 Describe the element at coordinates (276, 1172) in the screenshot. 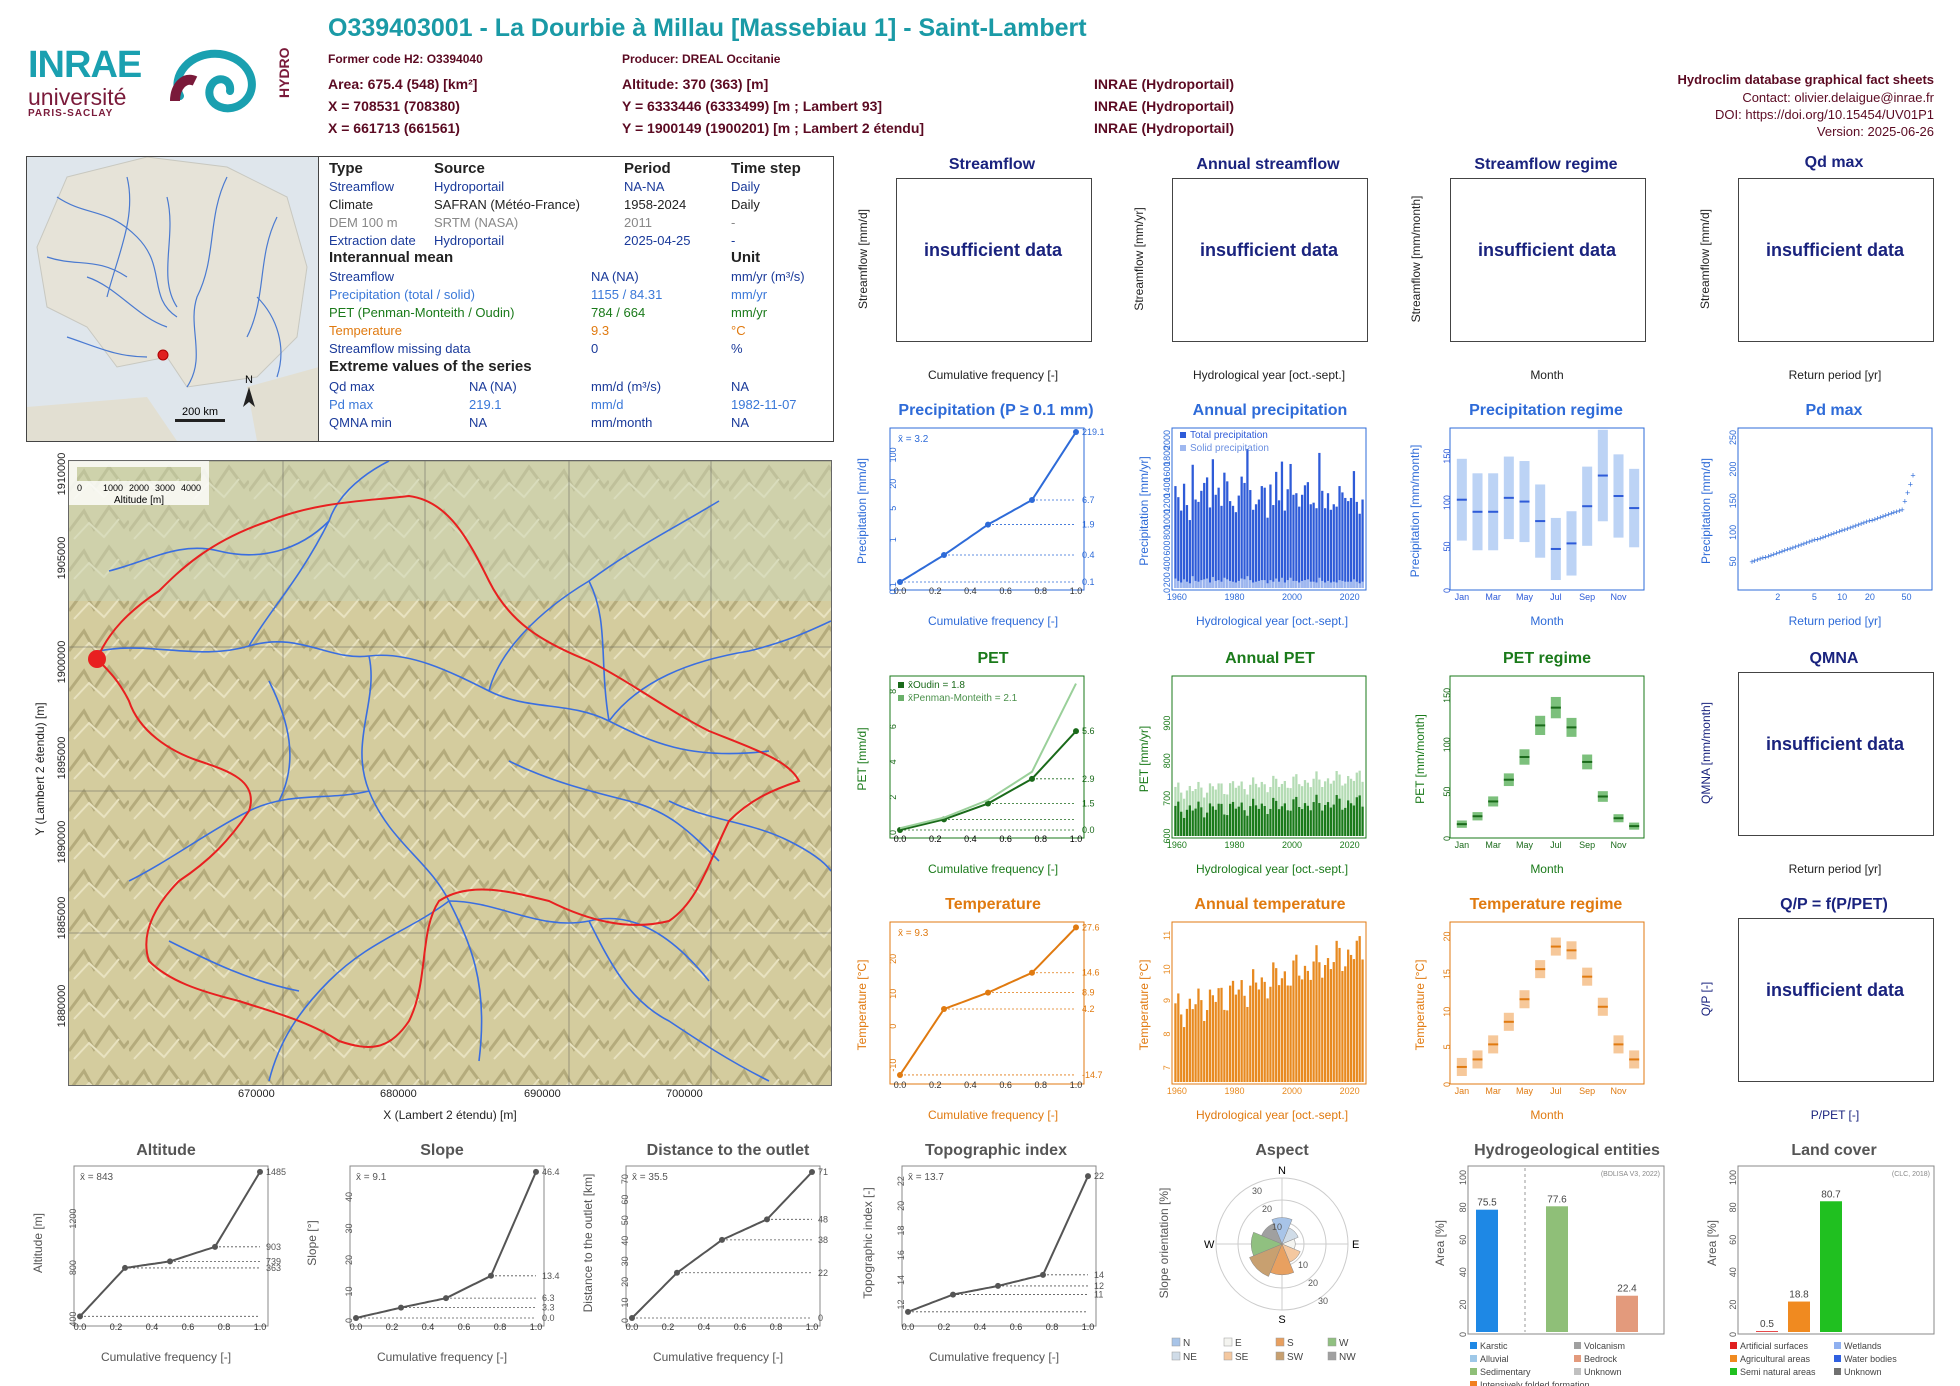

I see `right-value-label: 1485` at that location.